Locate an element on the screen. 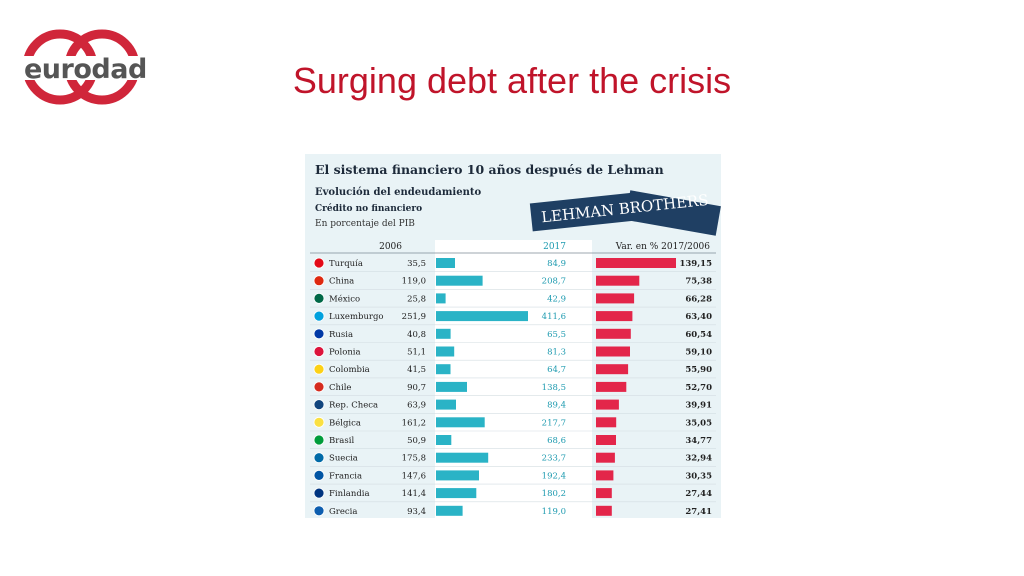 The width and height of the screenshot is (1024, 576). eurodad-logo: eurodad is located at coordinates (84, 67).